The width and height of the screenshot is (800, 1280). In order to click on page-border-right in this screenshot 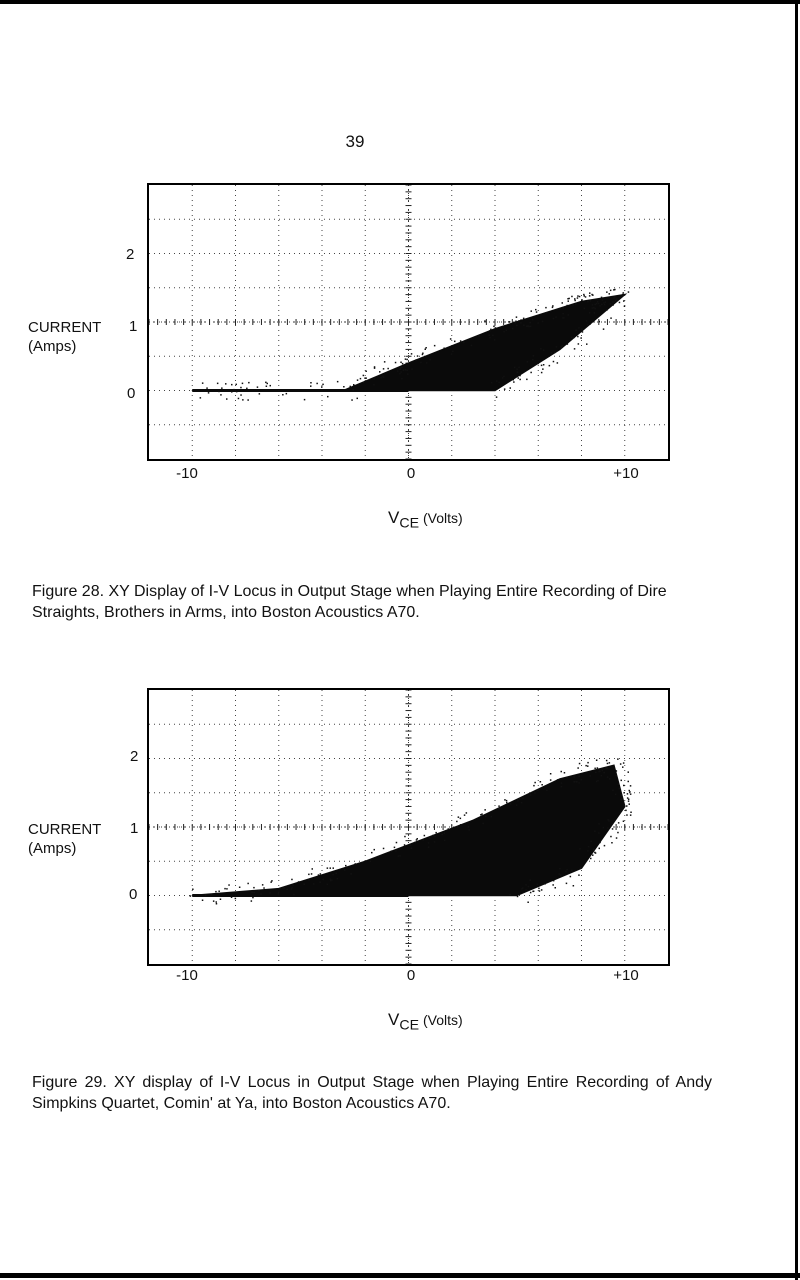, I will do `click(796, 640)`.